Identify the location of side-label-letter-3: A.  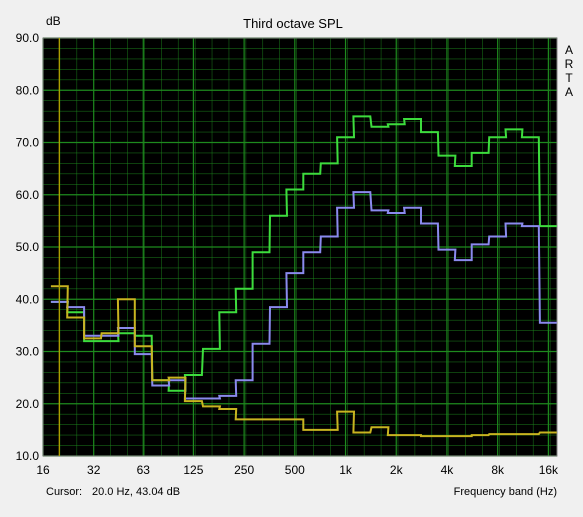
(569, 92).